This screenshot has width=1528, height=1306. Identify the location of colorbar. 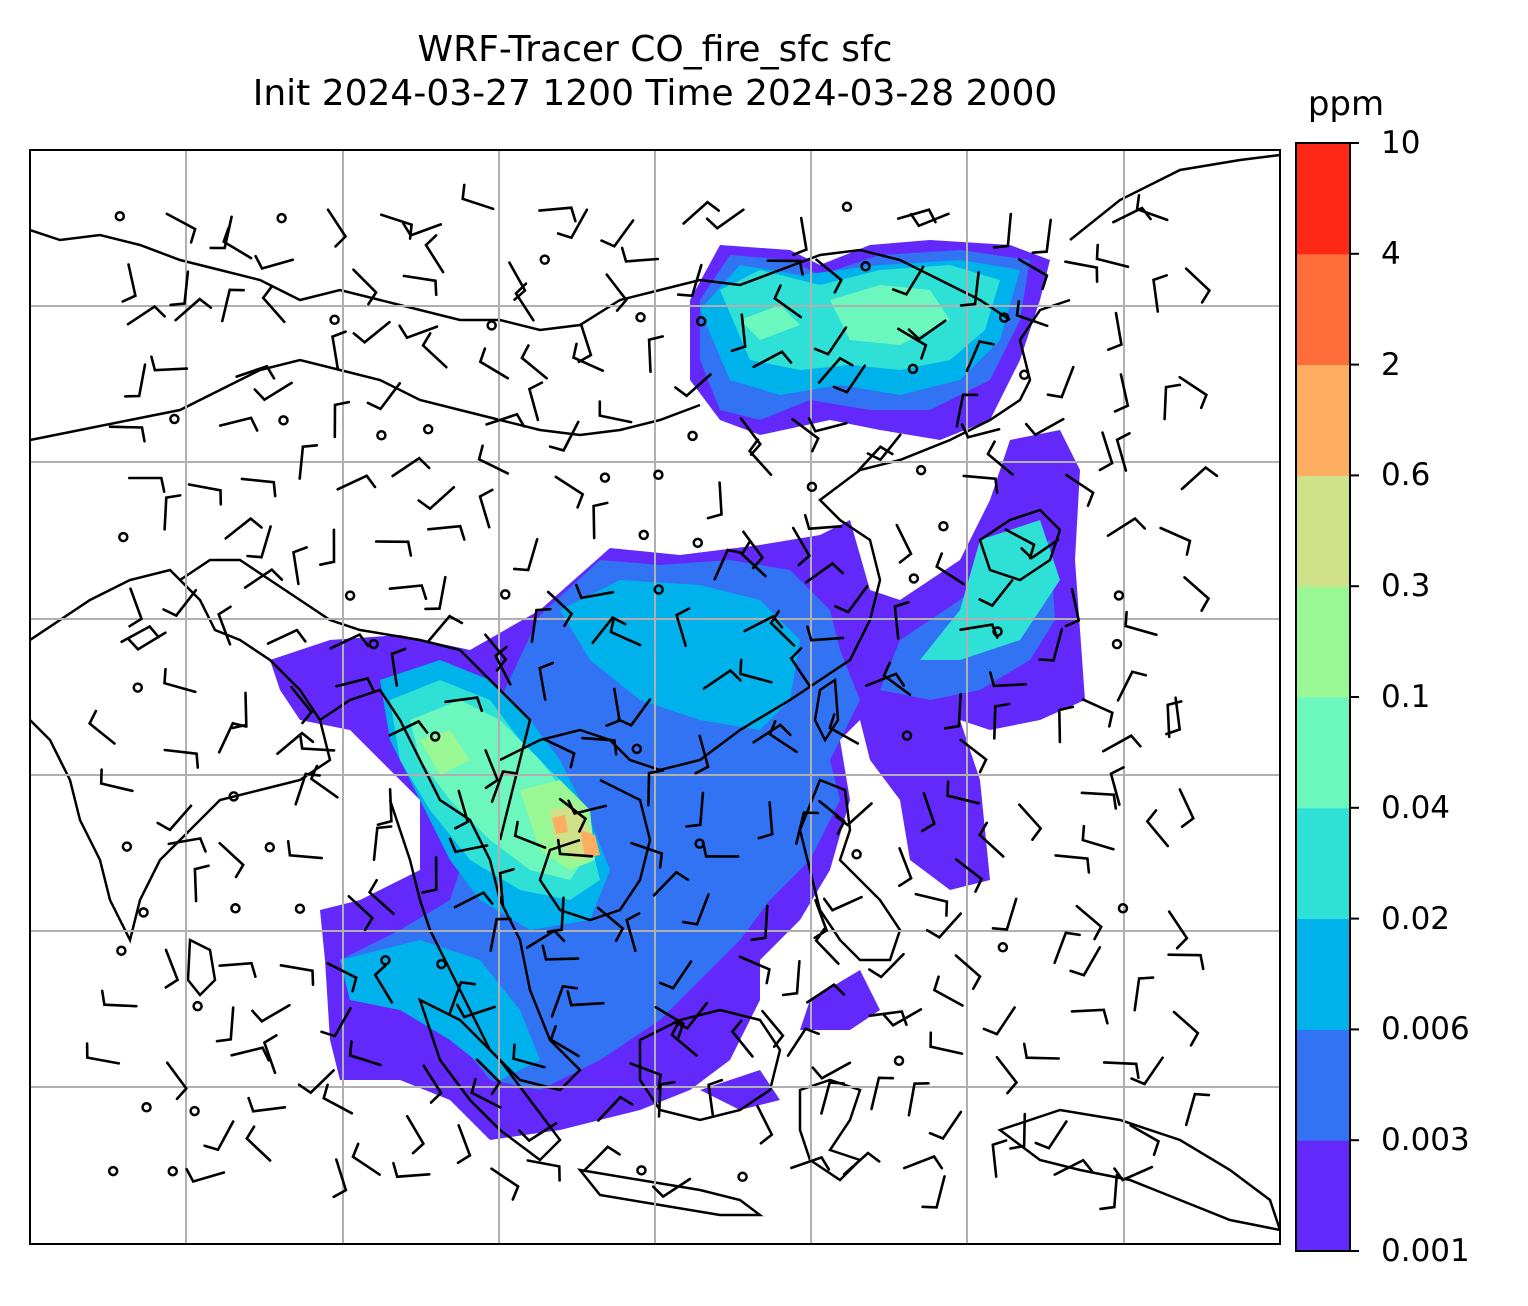
(1327, 697).